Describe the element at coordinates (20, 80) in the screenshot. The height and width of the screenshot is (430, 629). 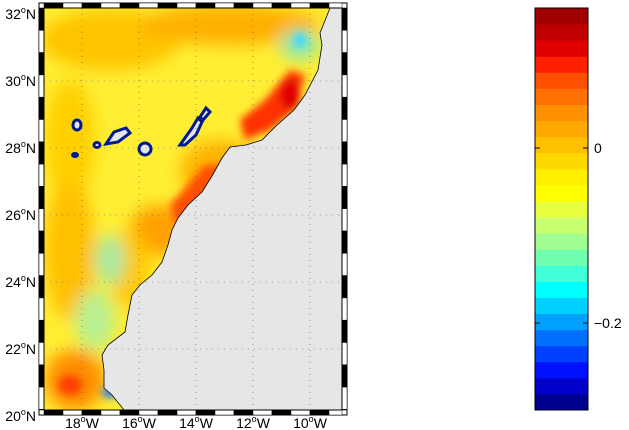
I see `lat-label: 30oN` at that location.